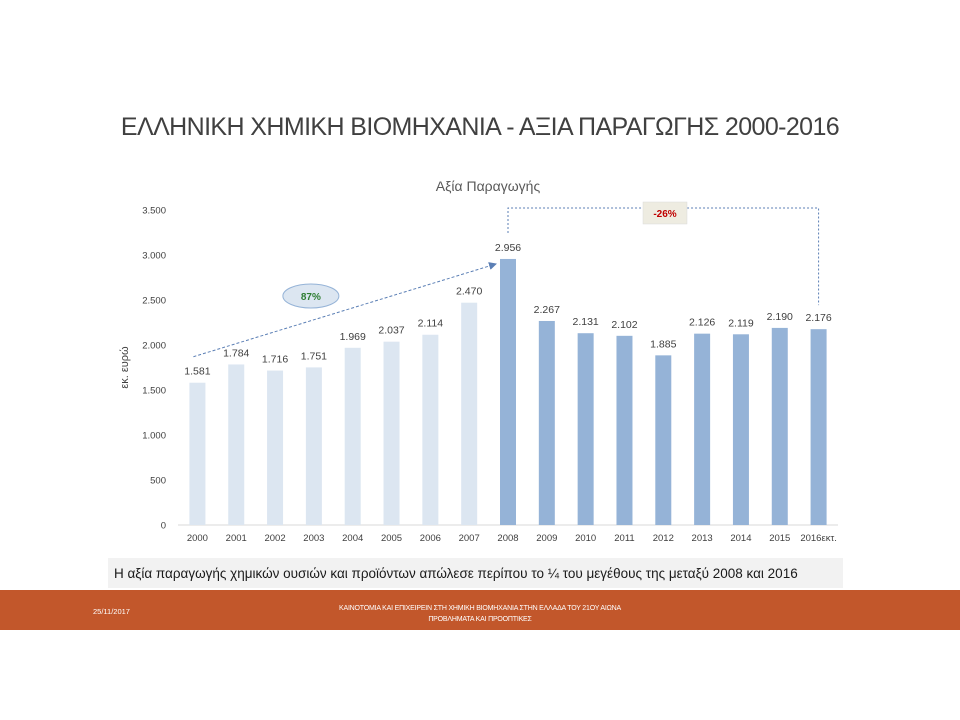  I want to click on bar-value-label: 2.131, so click(586, 322).